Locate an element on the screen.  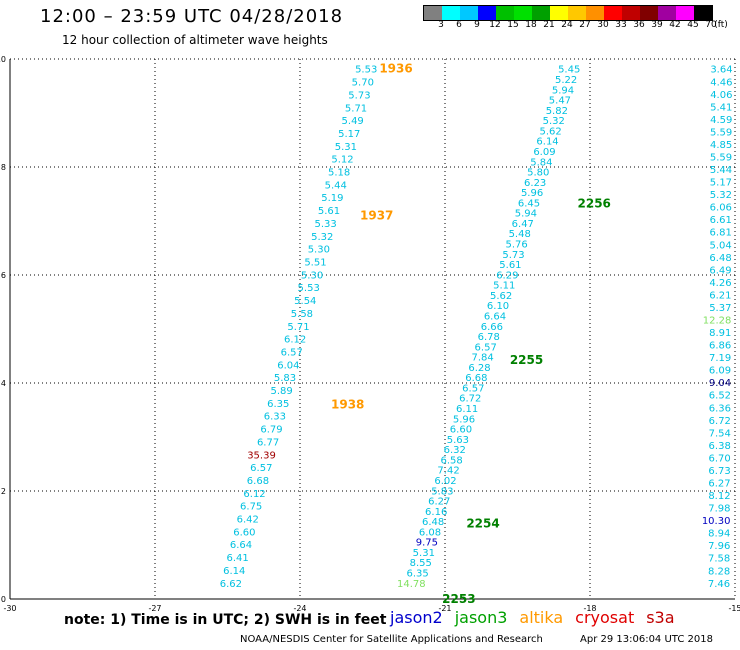
x-tick-label: -30 is located at coordinates (9, 608).